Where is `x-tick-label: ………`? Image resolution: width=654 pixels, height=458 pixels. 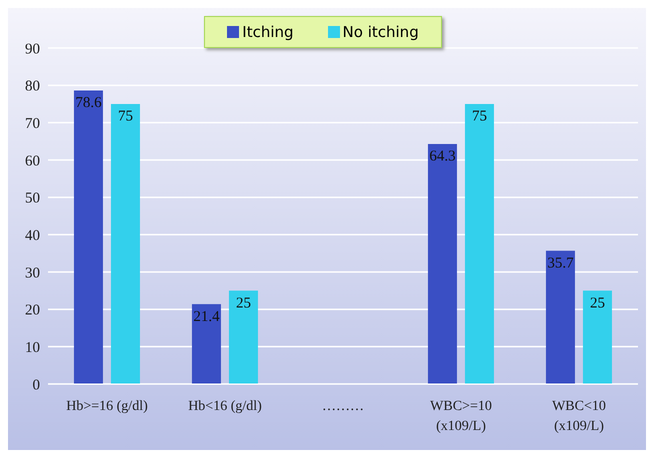
x-tick-label: ……… is located at coordinates (343, 406).